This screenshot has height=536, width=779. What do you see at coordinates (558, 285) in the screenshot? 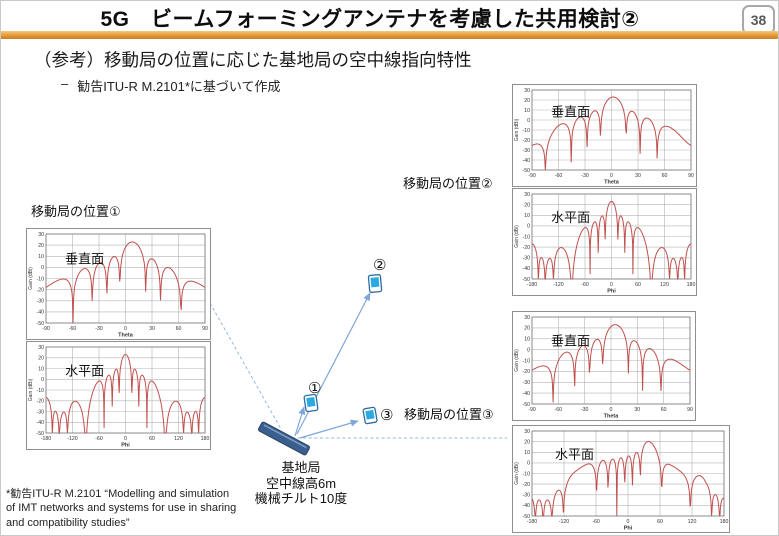
I see `x-tick-label: -120` at bounding box center [558, 285].